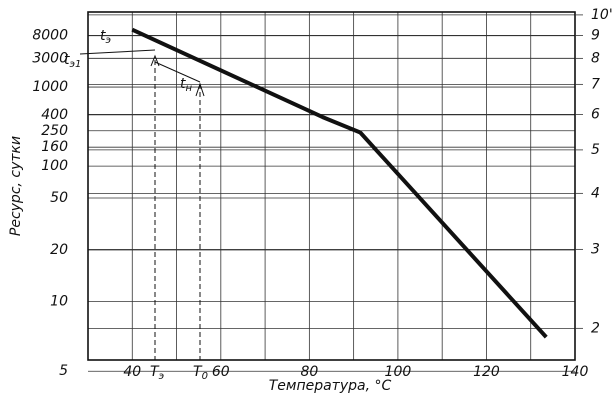  Describe the element at coordinates (595, 193) in the screenshot. I see `y2-tick-label: 4` at that location.